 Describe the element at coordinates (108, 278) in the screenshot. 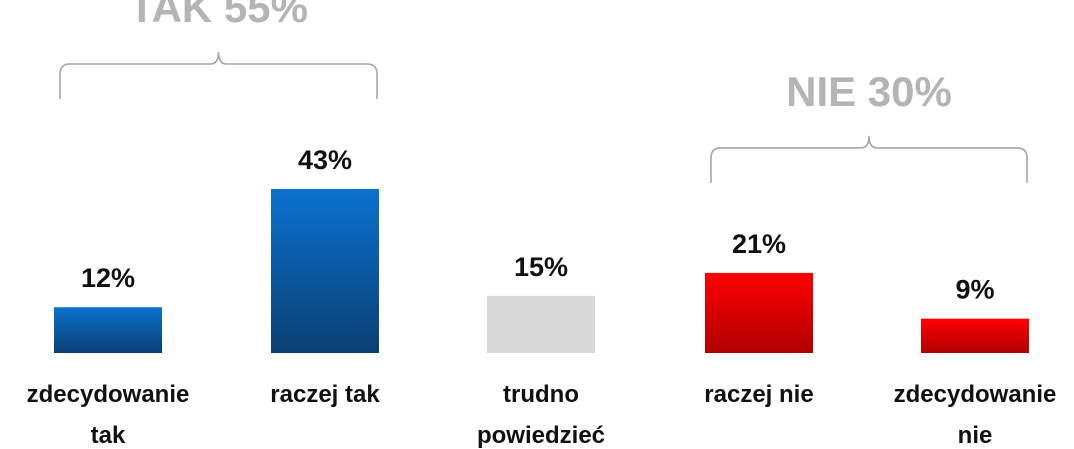

I see `value-label-1: 12%` at that location.